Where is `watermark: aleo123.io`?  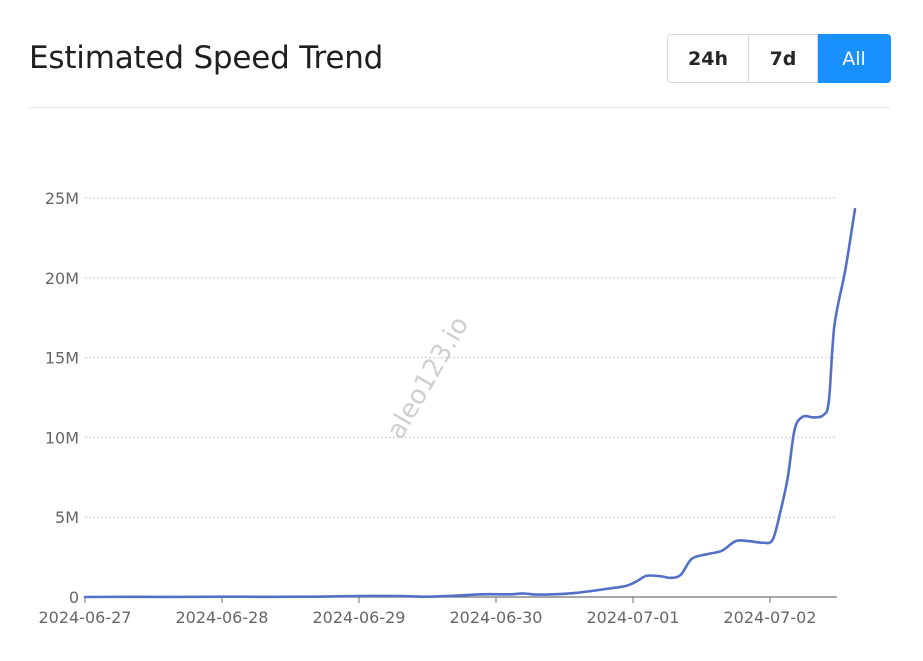
watermark: aleo123.io is located at coordinates (428, 378).